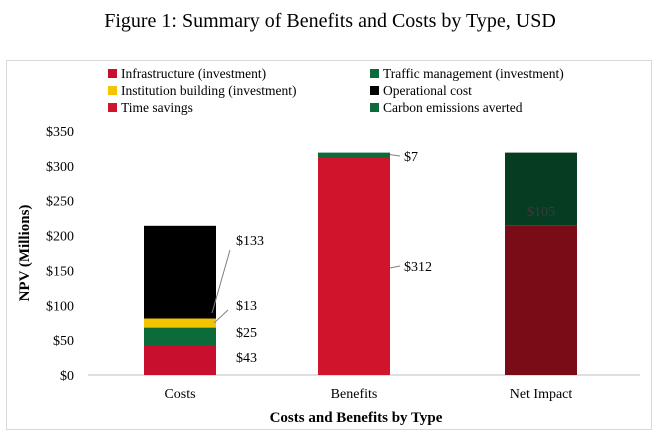  What do you see at coordinates (354, 394) in the screenshot?
I see `x-tick-label: Benefits` at bounding box center [354, 394].